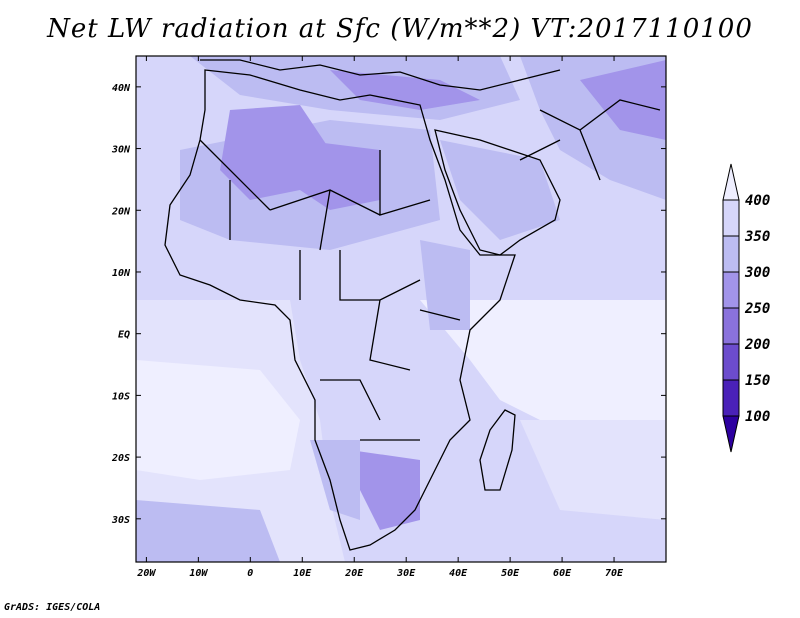 The height and width of the screenshot is (618, 800). I want to click on colorbar-label: 350, so click(757, 237).